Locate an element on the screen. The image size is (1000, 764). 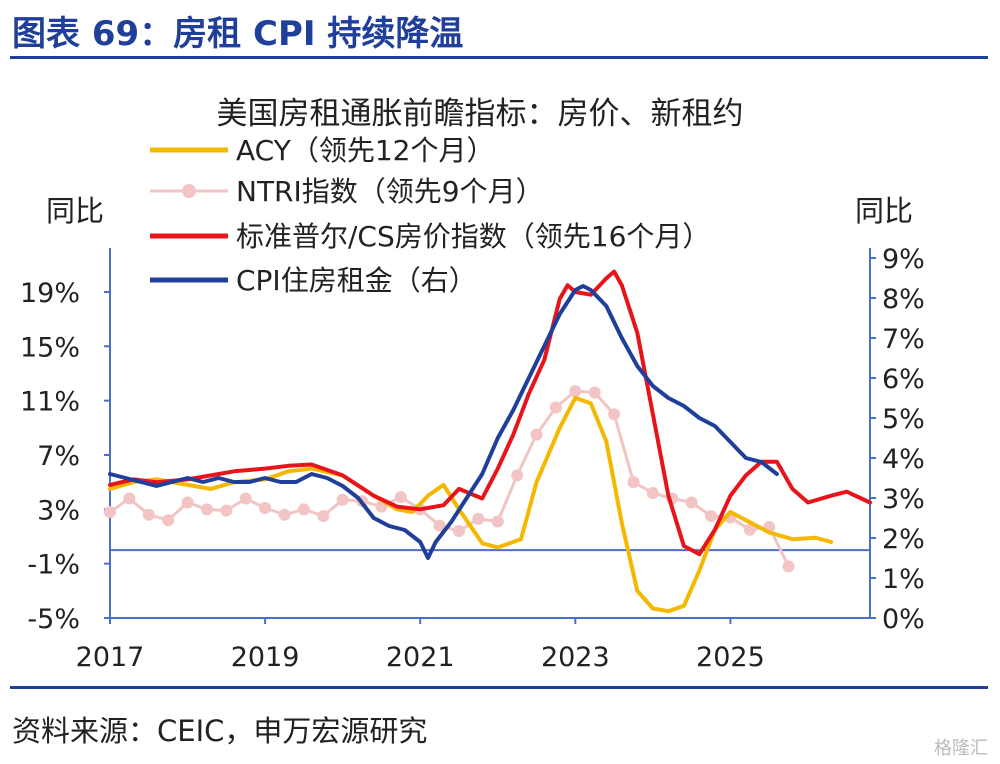
x-tick-label: 2021 is located at coordinates (420, 657).